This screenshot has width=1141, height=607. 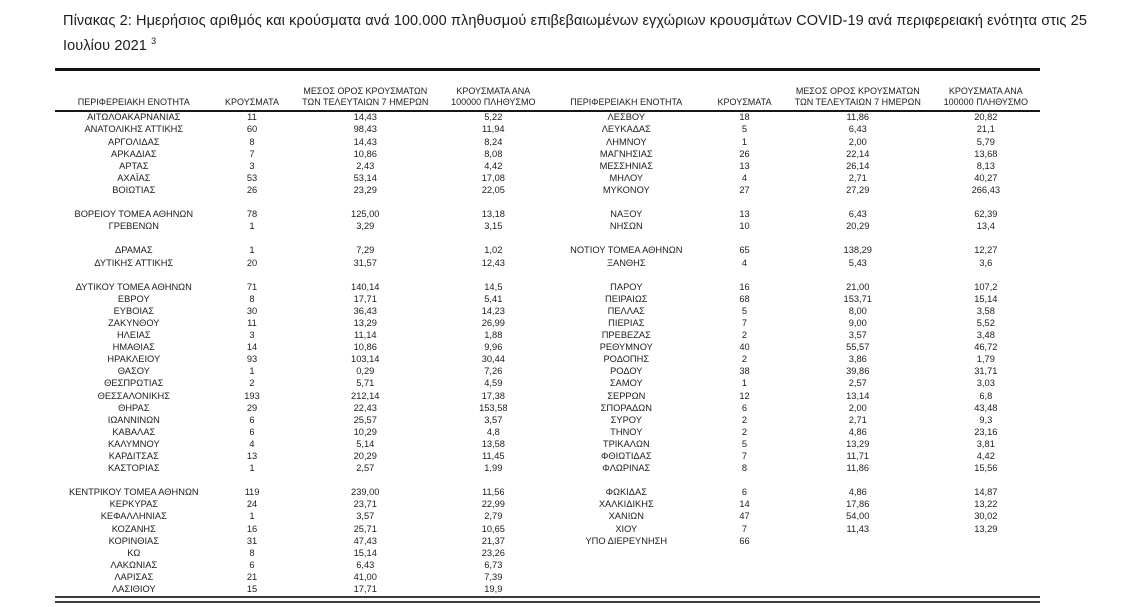 What do you see at coordinates (301, 420) in the screenshot?
I see `table-row: ΙΩΑΝΝΙΝΩΝ 6 25,57 3,57` at bounding box center [301, 420].